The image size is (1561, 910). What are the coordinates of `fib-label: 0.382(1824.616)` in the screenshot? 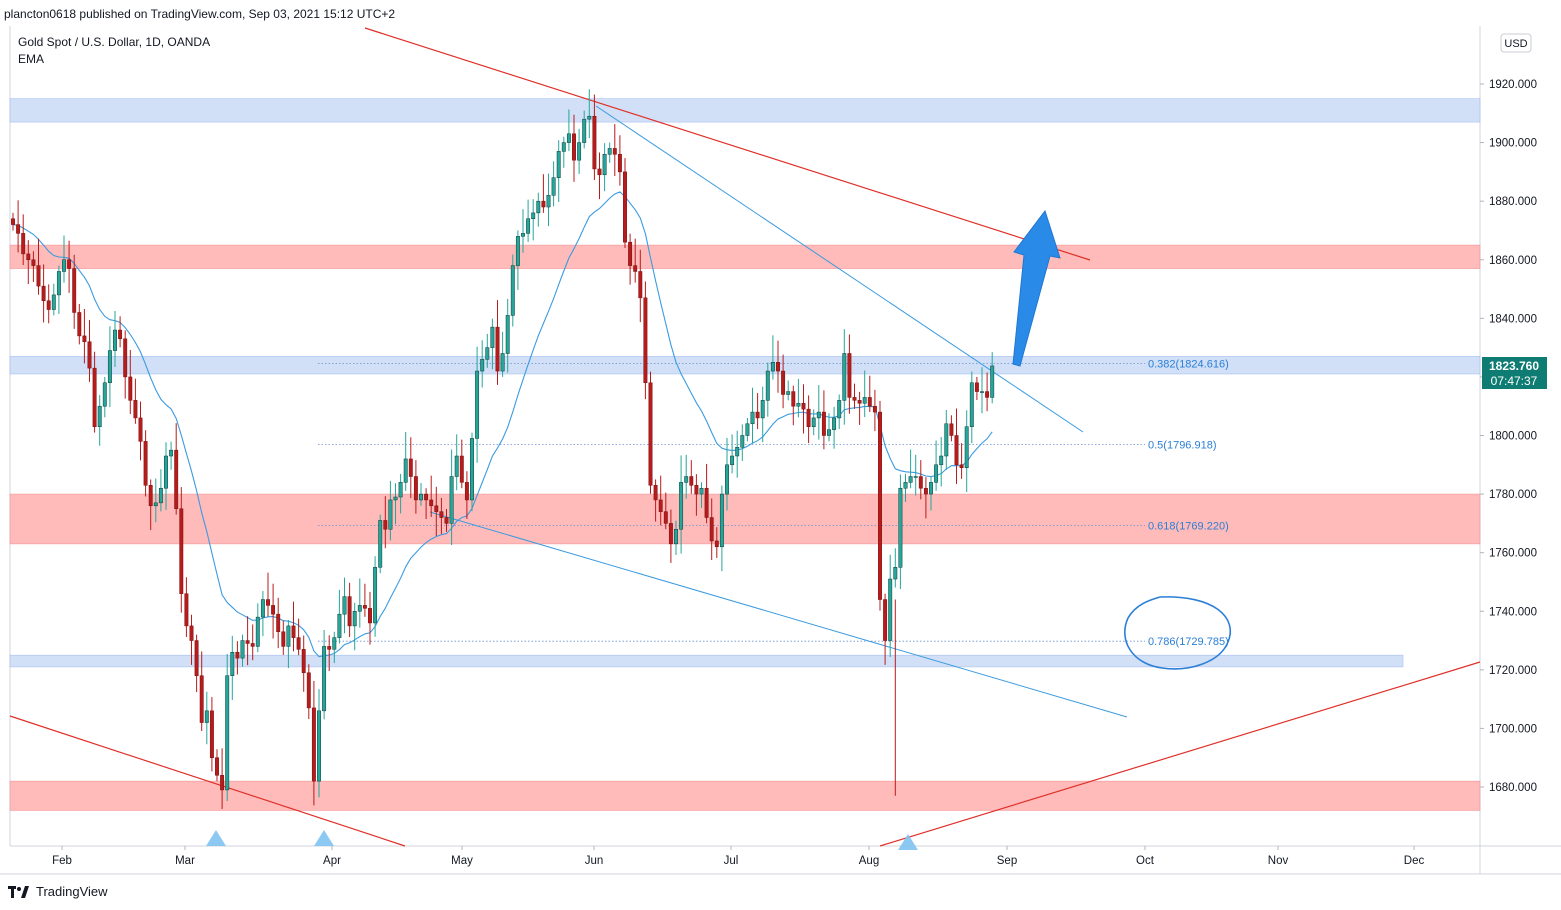 It's located at (1188, 364).